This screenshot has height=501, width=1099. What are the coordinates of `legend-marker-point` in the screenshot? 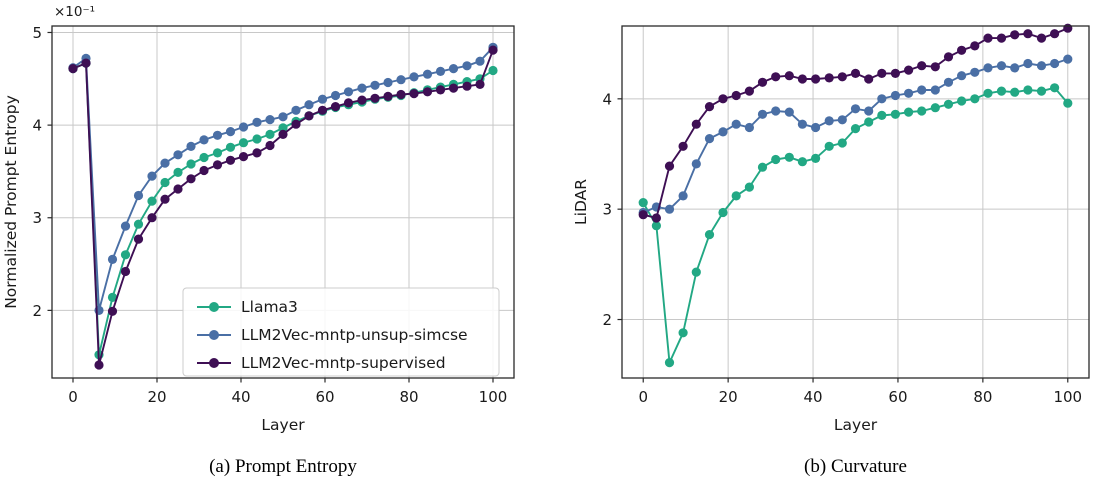 It's located at (214, 335).